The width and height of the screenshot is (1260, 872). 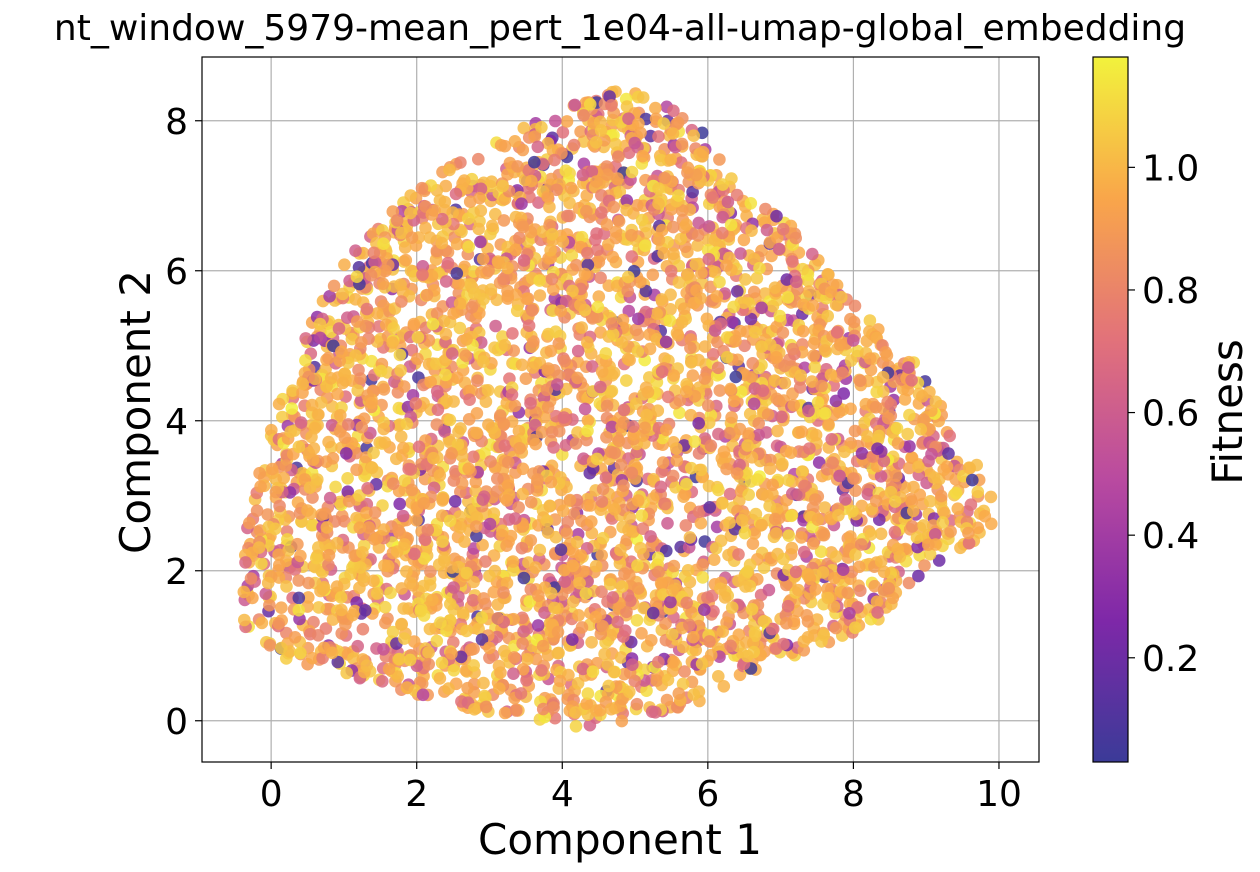 What do you see at coordinates (1170, 536) in the screenshot?
I see `colorbar-tick-label: 0.4` at bounding box center [1170, 536].